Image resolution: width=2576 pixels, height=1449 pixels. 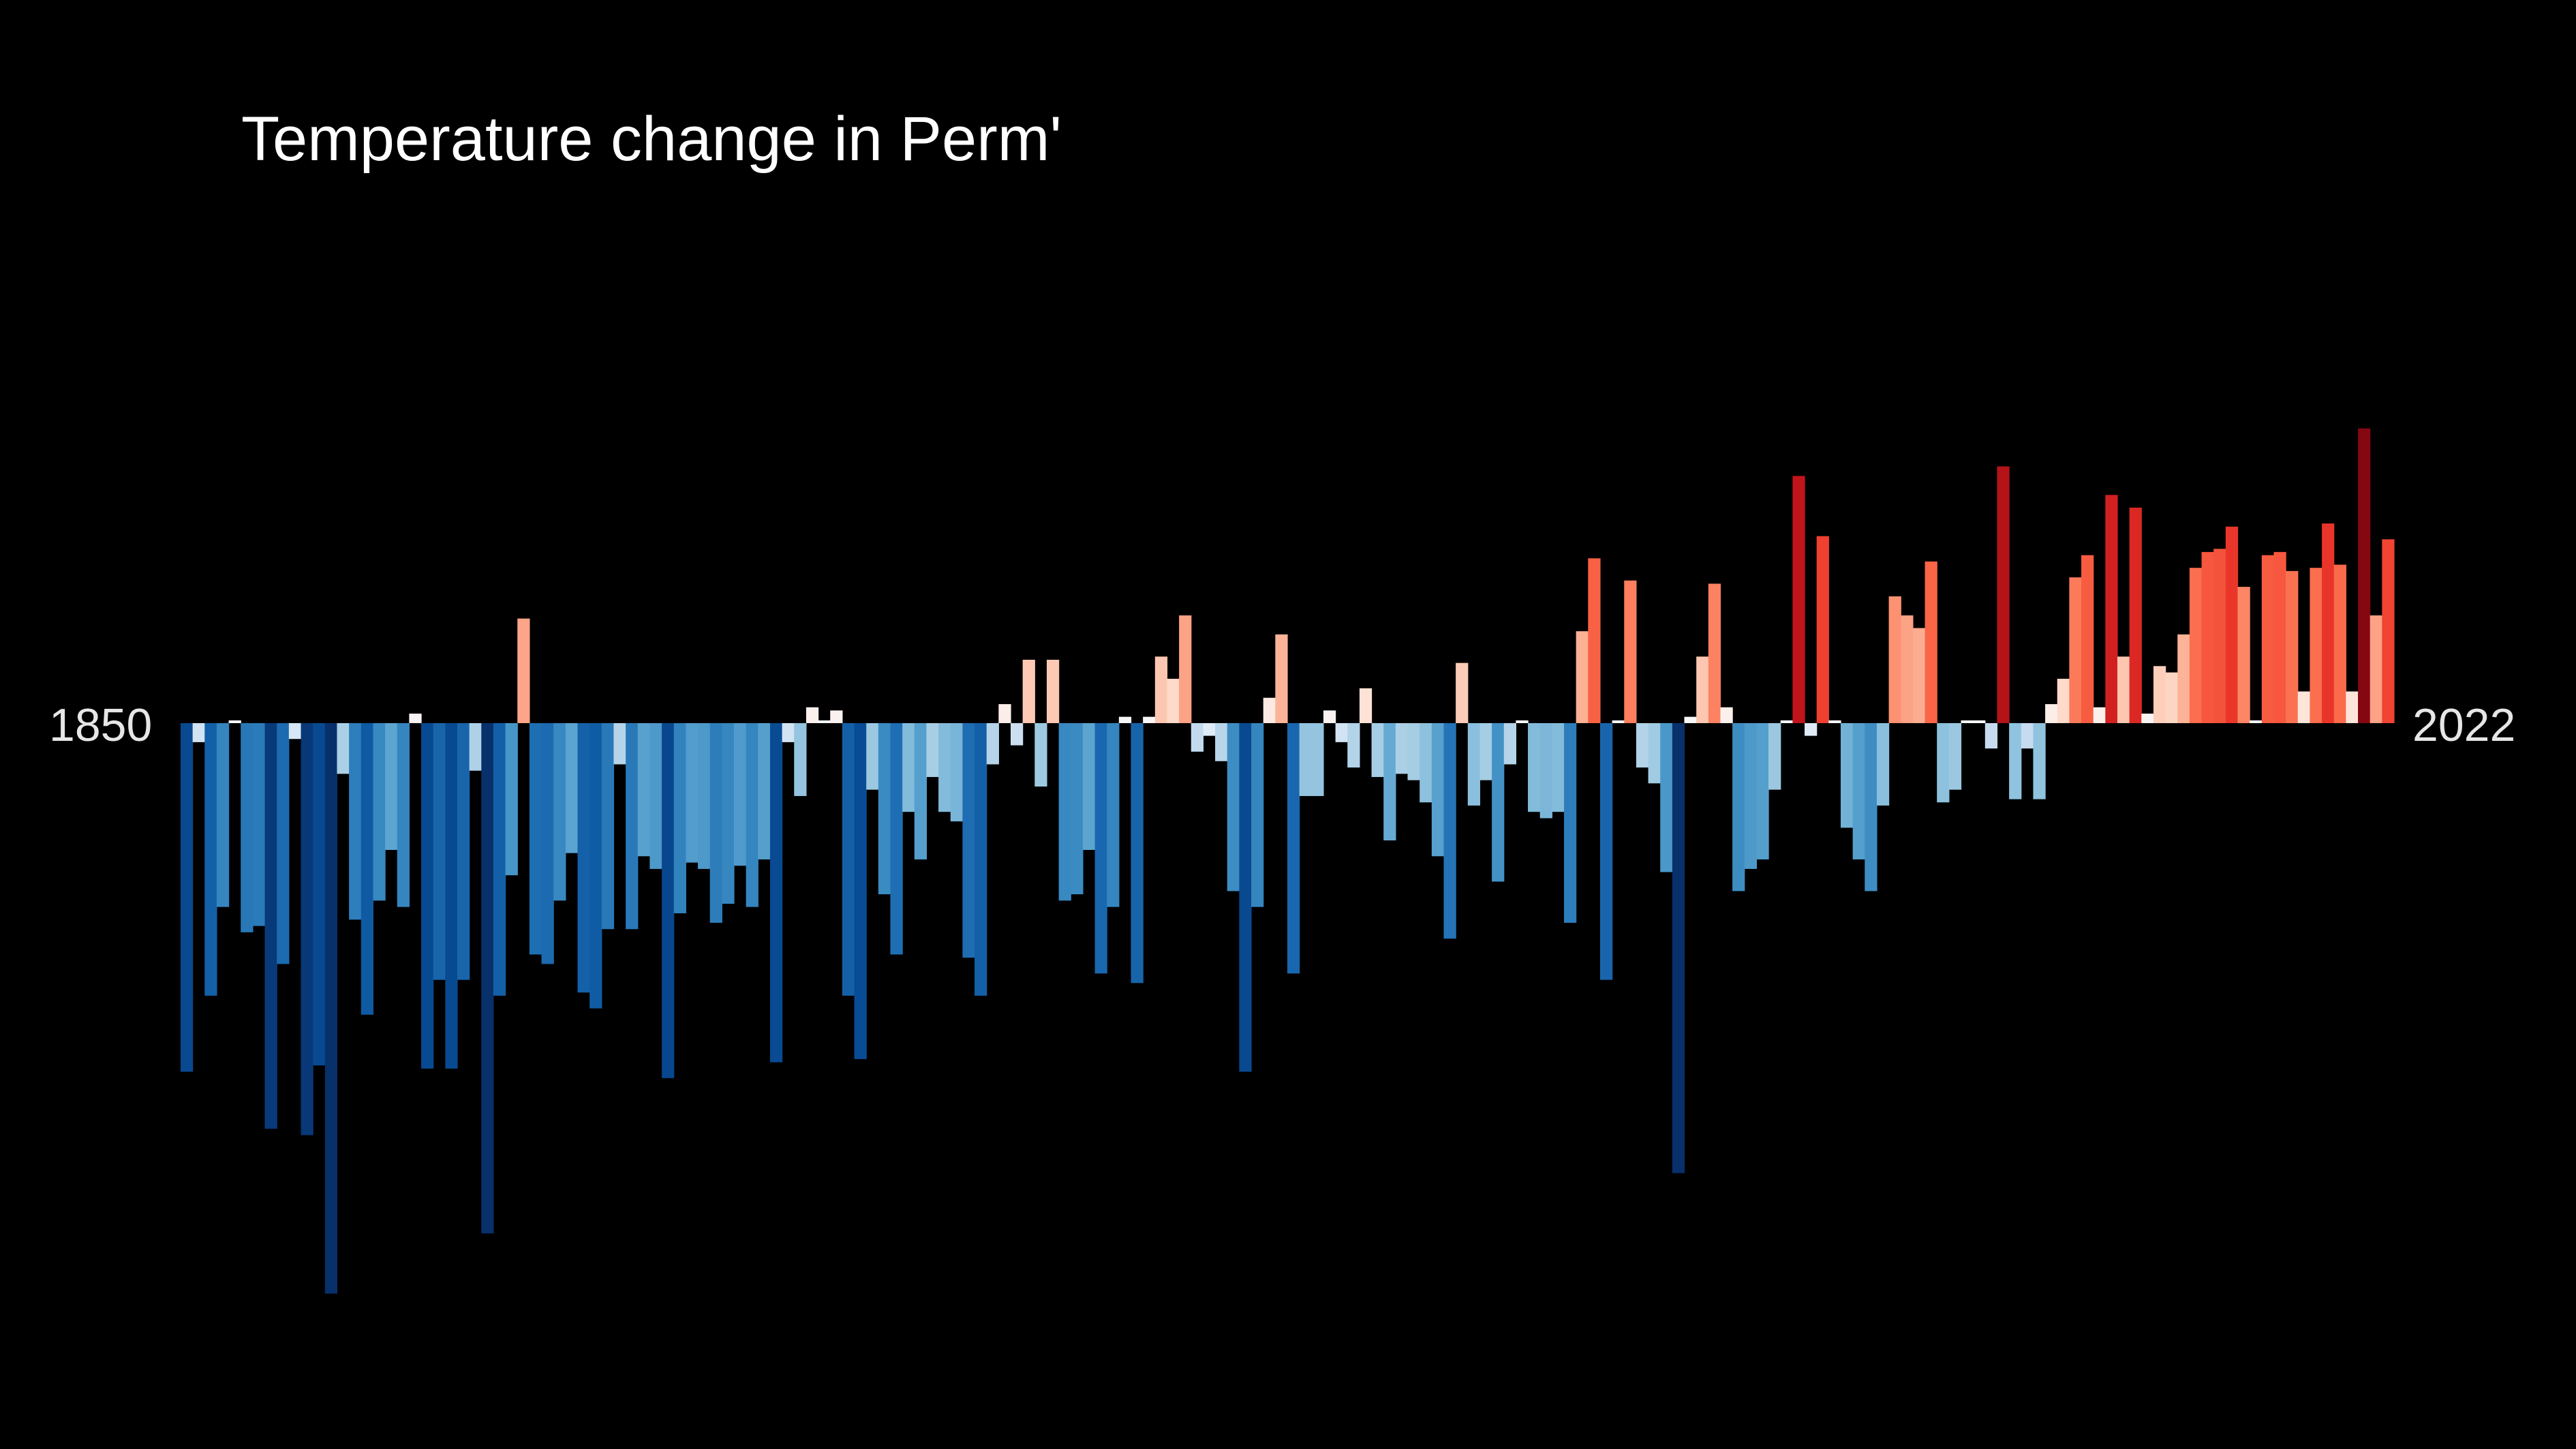 I want to click on bar-2000, so click(x=1991, y=736).